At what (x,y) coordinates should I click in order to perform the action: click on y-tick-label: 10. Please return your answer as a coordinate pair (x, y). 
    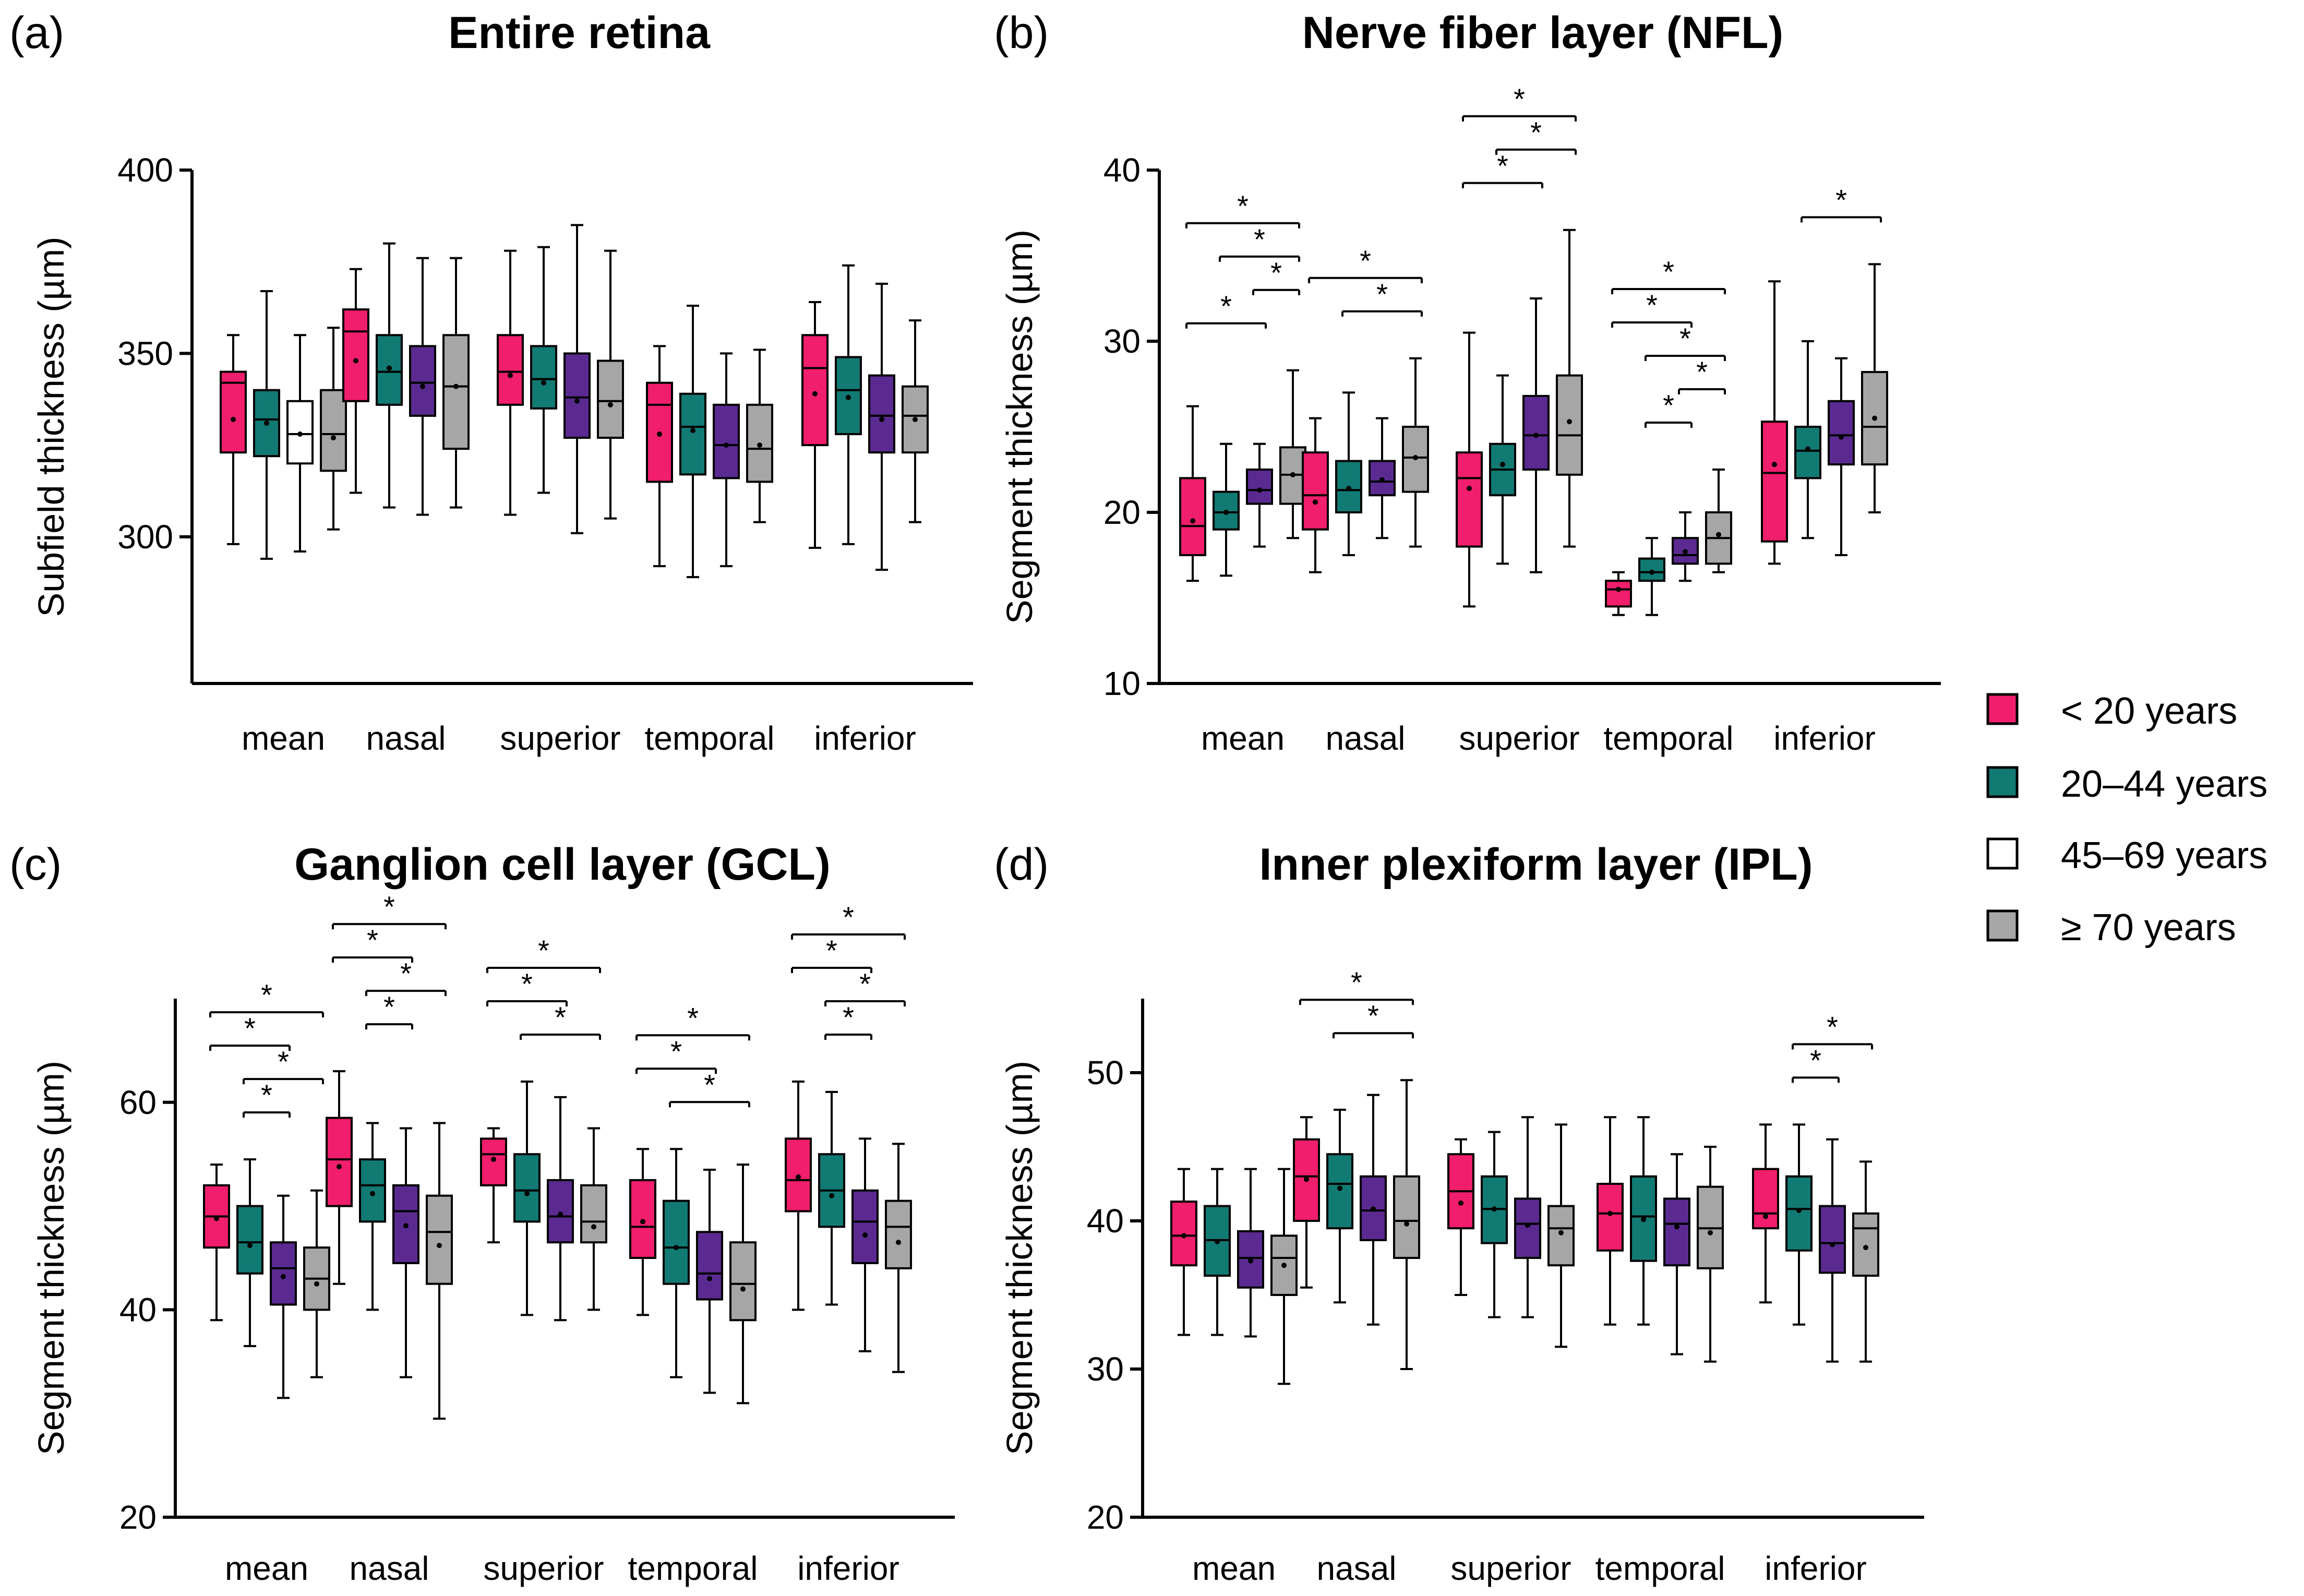
    Looking at the image, I should click on (1122, 683).